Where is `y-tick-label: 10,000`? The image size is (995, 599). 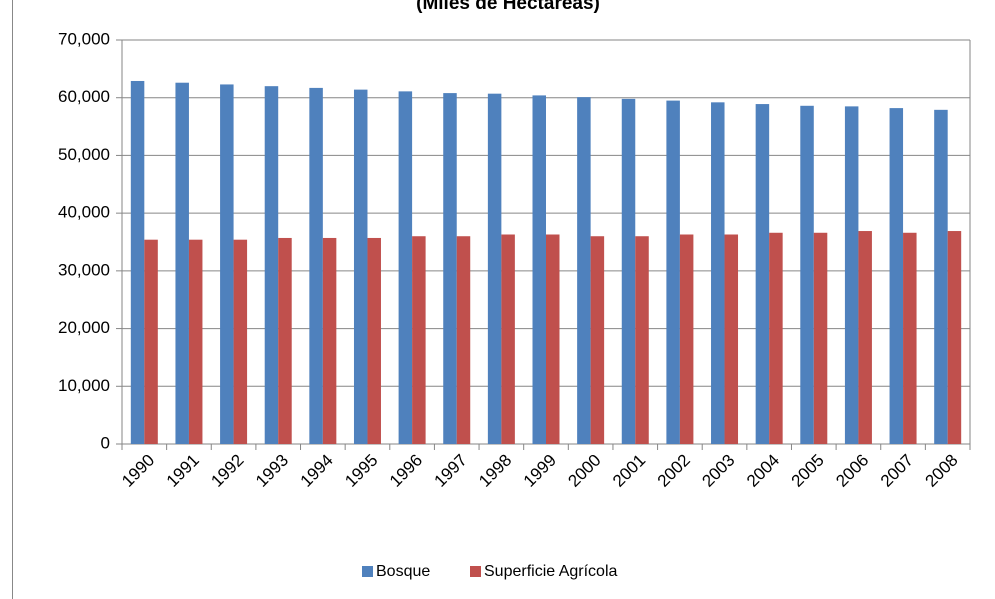 y-tick-label: 10,000 is located at coordinates (84, 385).